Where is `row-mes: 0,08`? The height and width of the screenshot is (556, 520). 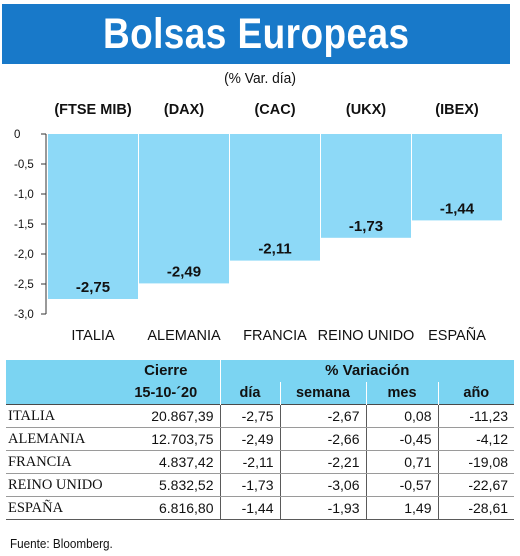 row-mes: 0,08 is located at coordinates (401, 416).